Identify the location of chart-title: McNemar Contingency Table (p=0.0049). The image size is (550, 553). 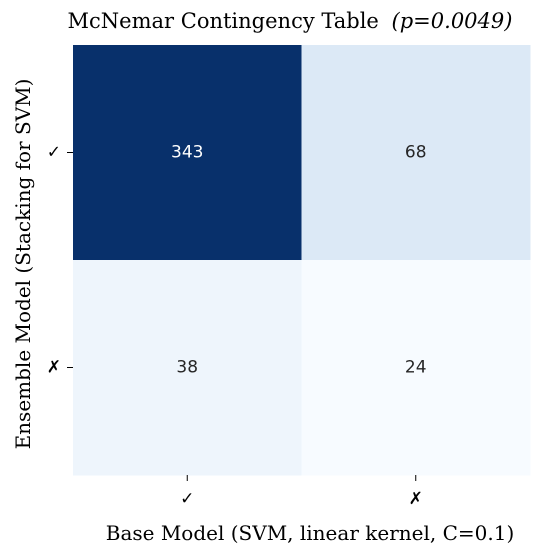
(290, 21).